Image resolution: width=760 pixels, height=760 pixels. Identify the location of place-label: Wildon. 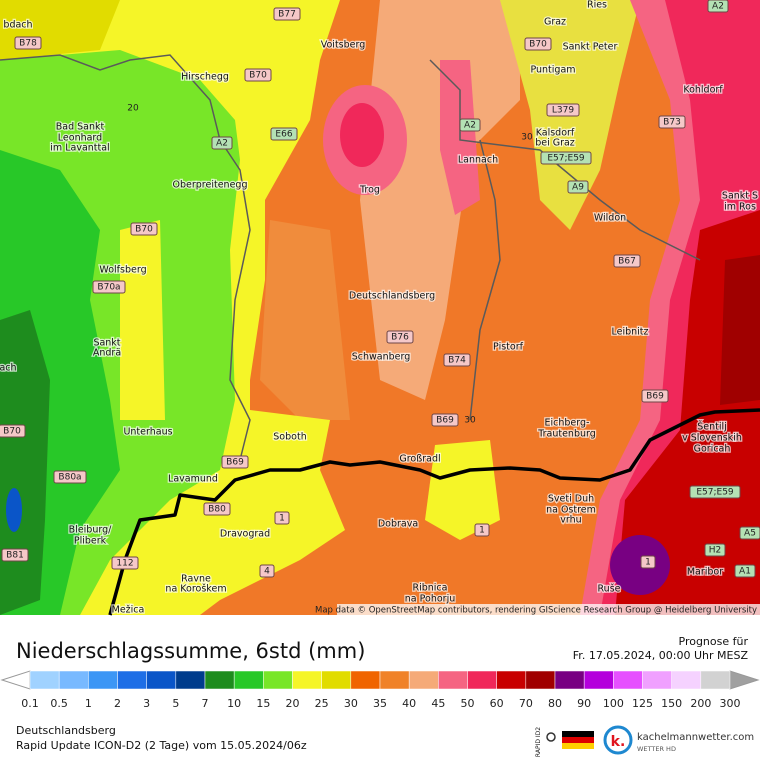
(610, 218).